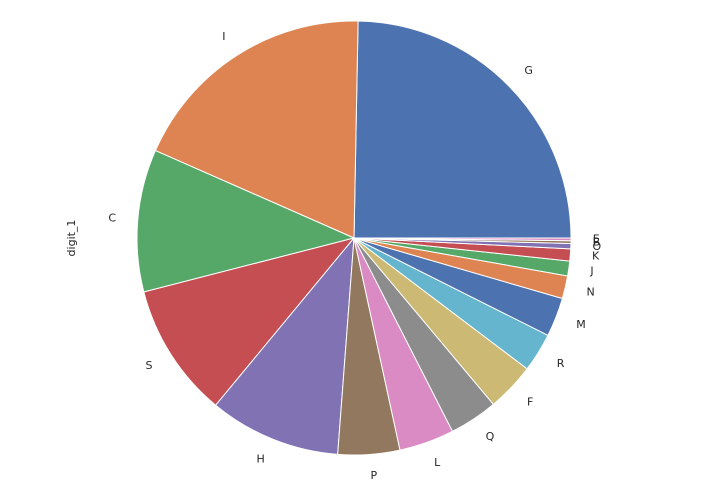 This screenshot has height=498, width=703. Describe the element at coordinates (561, 363) in the screenshot. I see `slice-label: R` at that location.